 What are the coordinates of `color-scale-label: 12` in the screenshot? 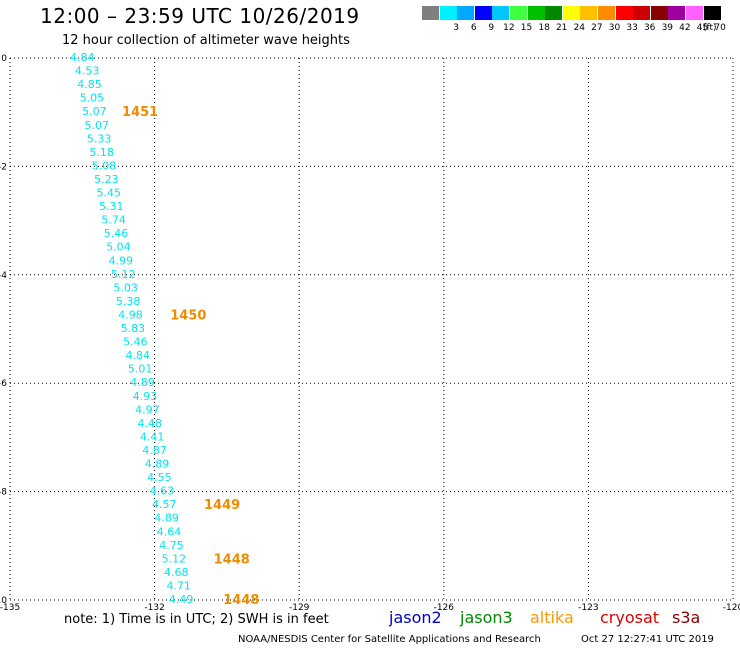 It's located at (509, 28).